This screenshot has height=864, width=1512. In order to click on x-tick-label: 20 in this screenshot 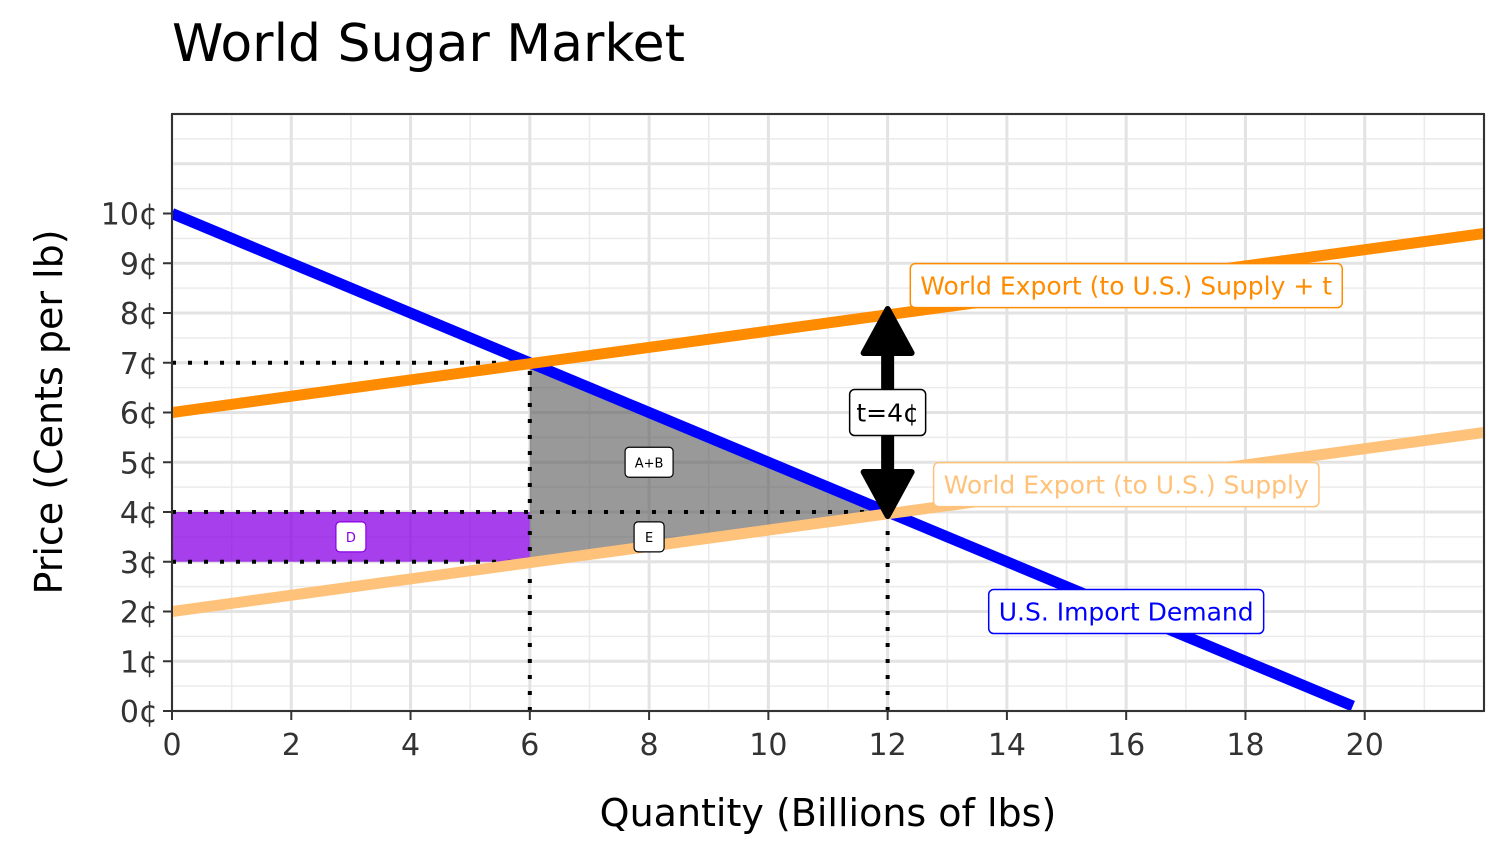, I will do `click(1365, 745)`.